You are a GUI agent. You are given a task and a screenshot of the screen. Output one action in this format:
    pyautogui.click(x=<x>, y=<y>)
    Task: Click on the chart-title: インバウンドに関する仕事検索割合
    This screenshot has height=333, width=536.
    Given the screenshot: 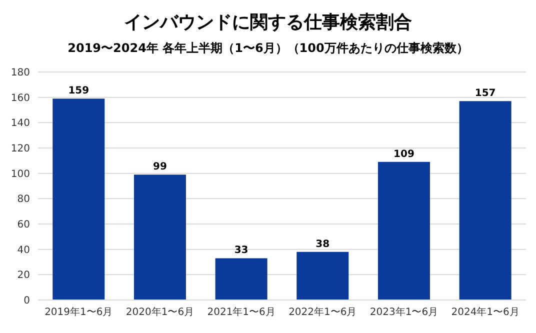 What is the action you would take?
    pyautogui.click(x=268, y=22)
    